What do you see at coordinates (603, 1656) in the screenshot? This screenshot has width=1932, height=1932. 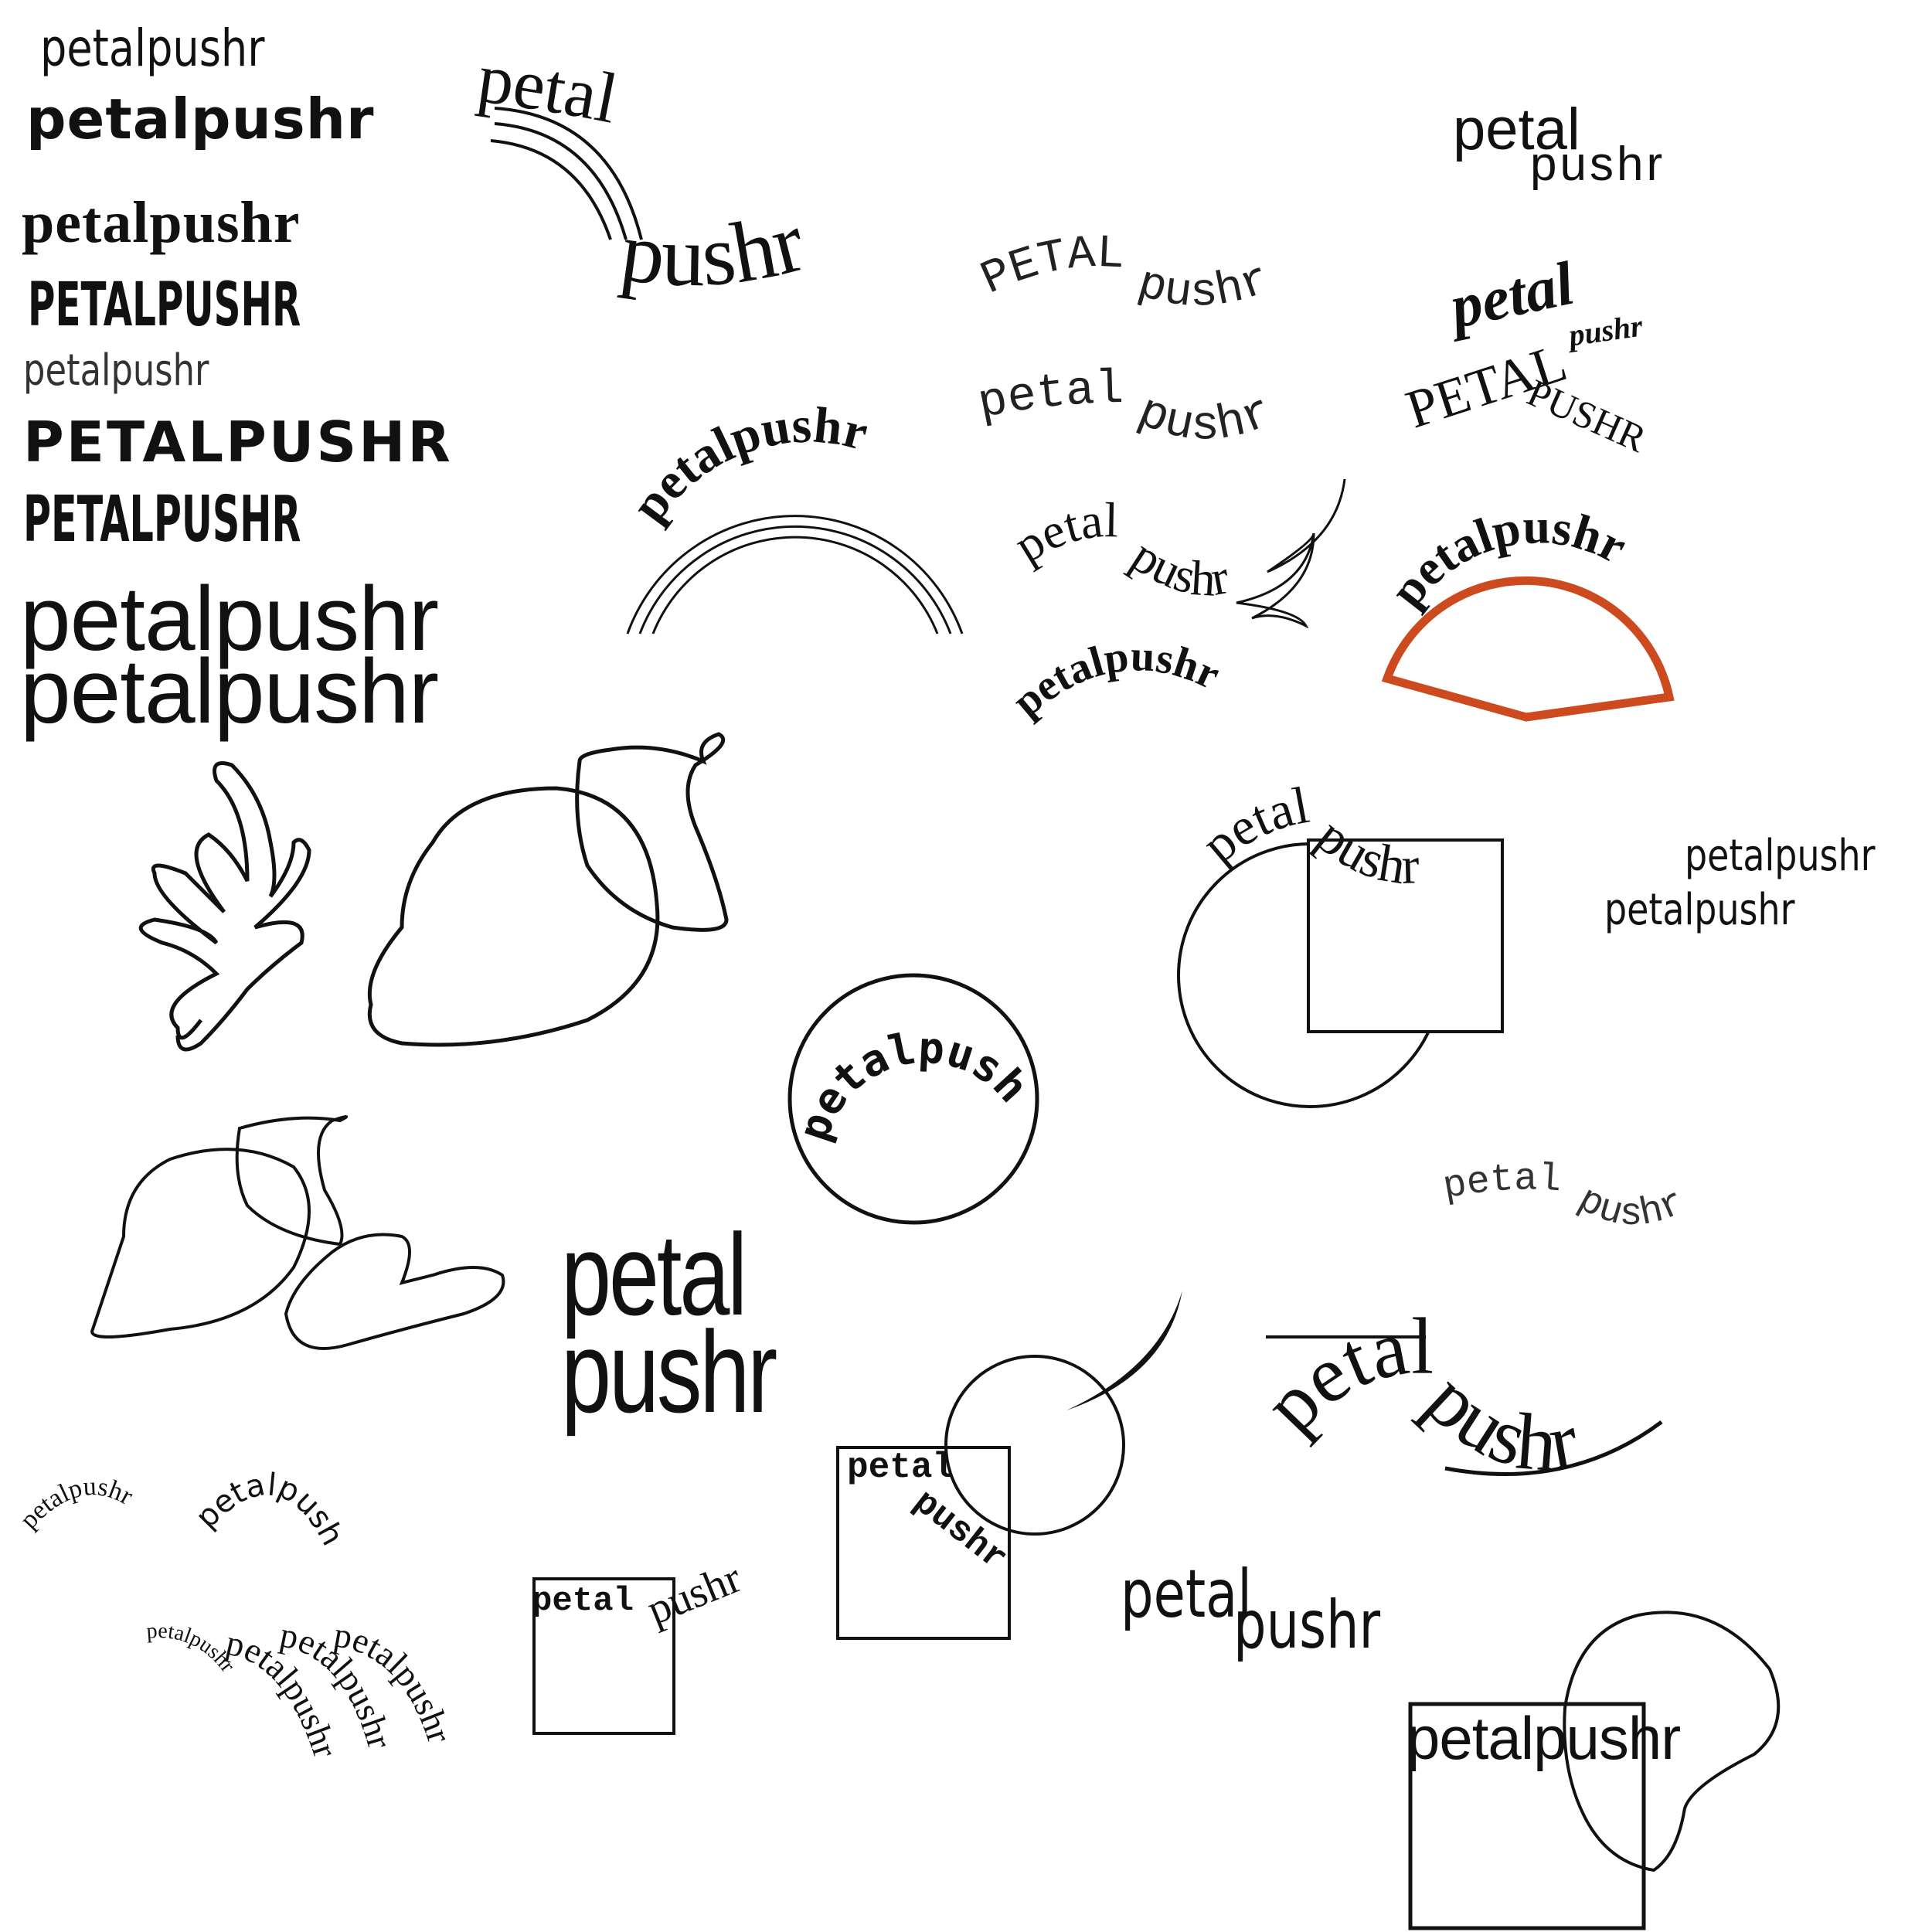 I see `small-box-outline` at bounding box center [603, 1656].